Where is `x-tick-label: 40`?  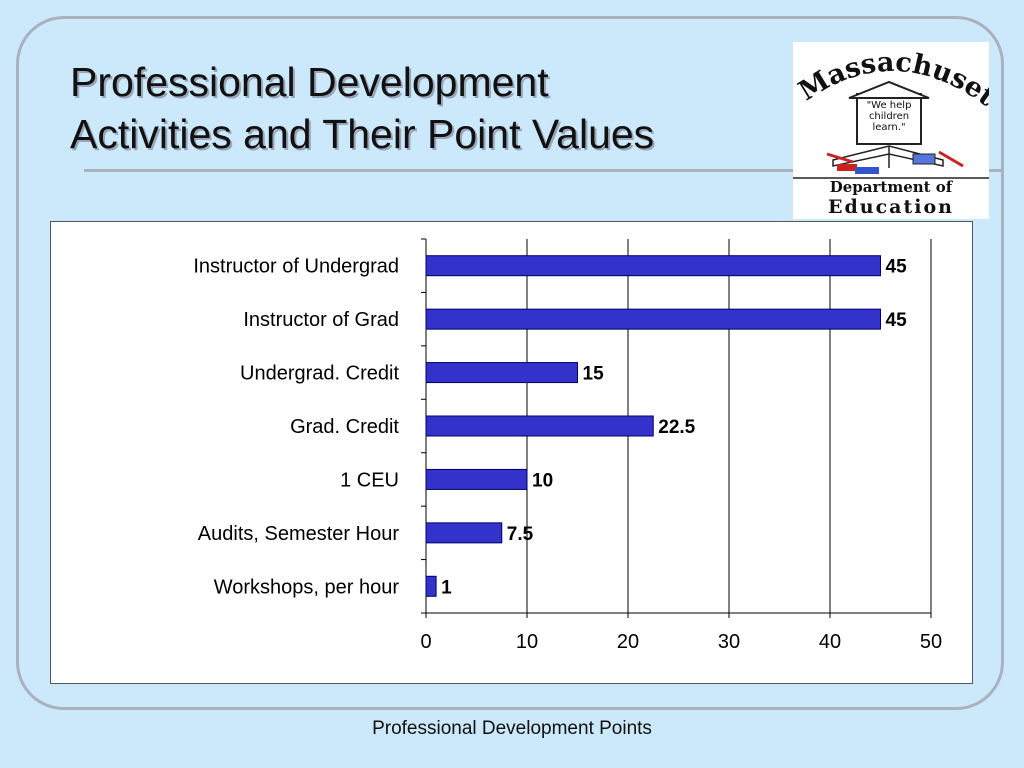
x-tick-label: 40 is located at coordinates (830, 642).